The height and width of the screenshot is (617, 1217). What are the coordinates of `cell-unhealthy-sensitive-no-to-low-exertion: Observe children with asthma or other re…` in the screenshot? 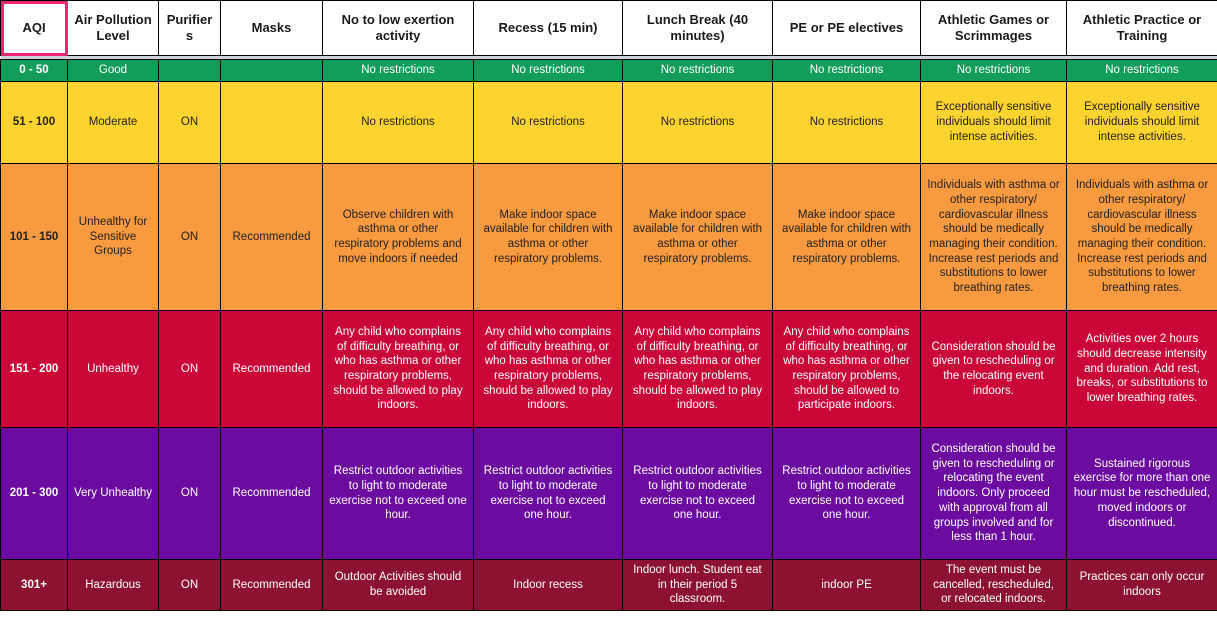 It's located at (398, 237).